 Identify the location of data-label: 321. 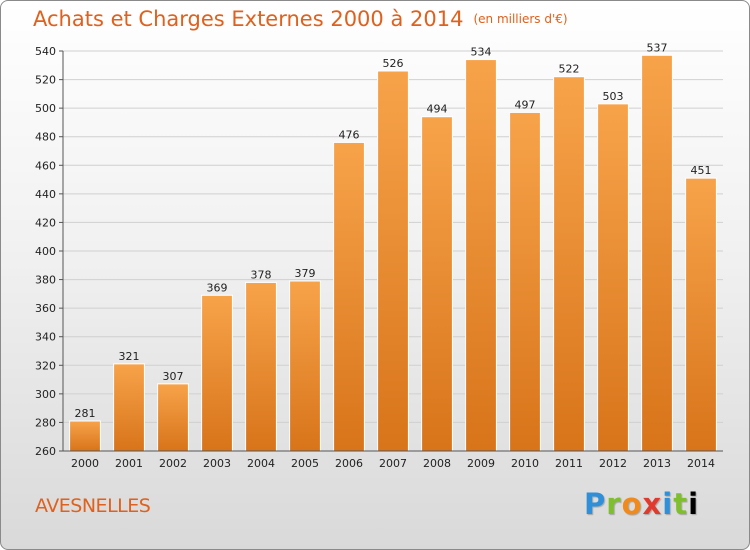
(129, 356).